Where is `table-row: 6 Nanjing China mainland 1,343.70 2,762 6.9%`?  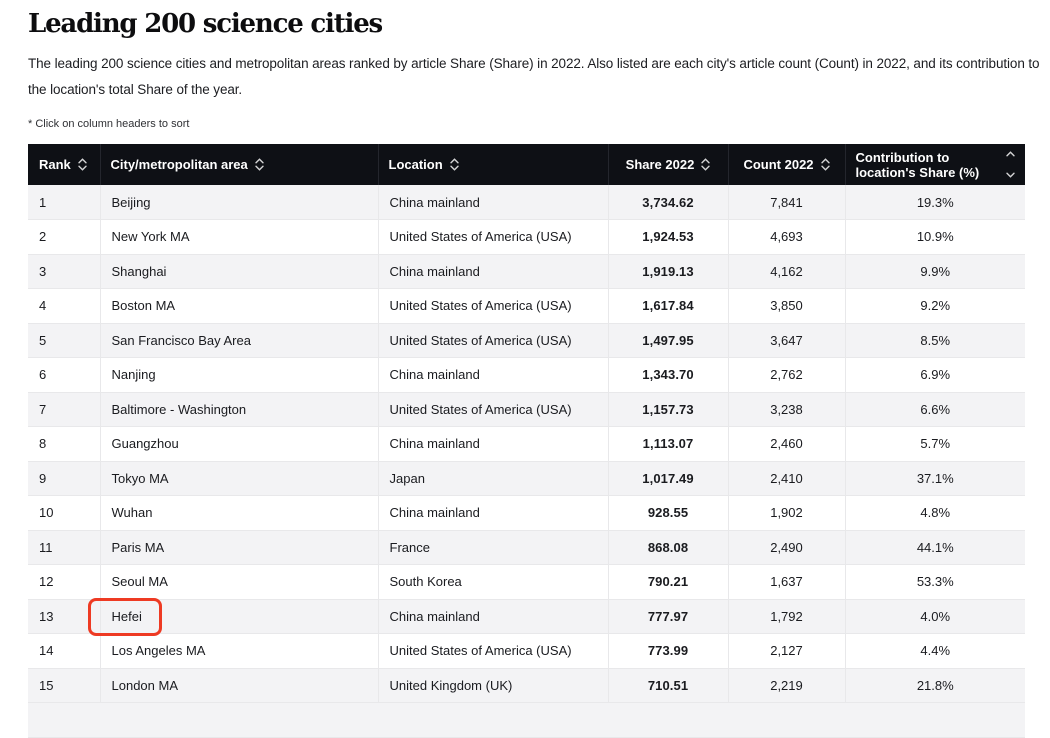 table-row: 6 Nanjing China mainland 1,343.70 2,762 6.9% is located at coordinates (526, 375).